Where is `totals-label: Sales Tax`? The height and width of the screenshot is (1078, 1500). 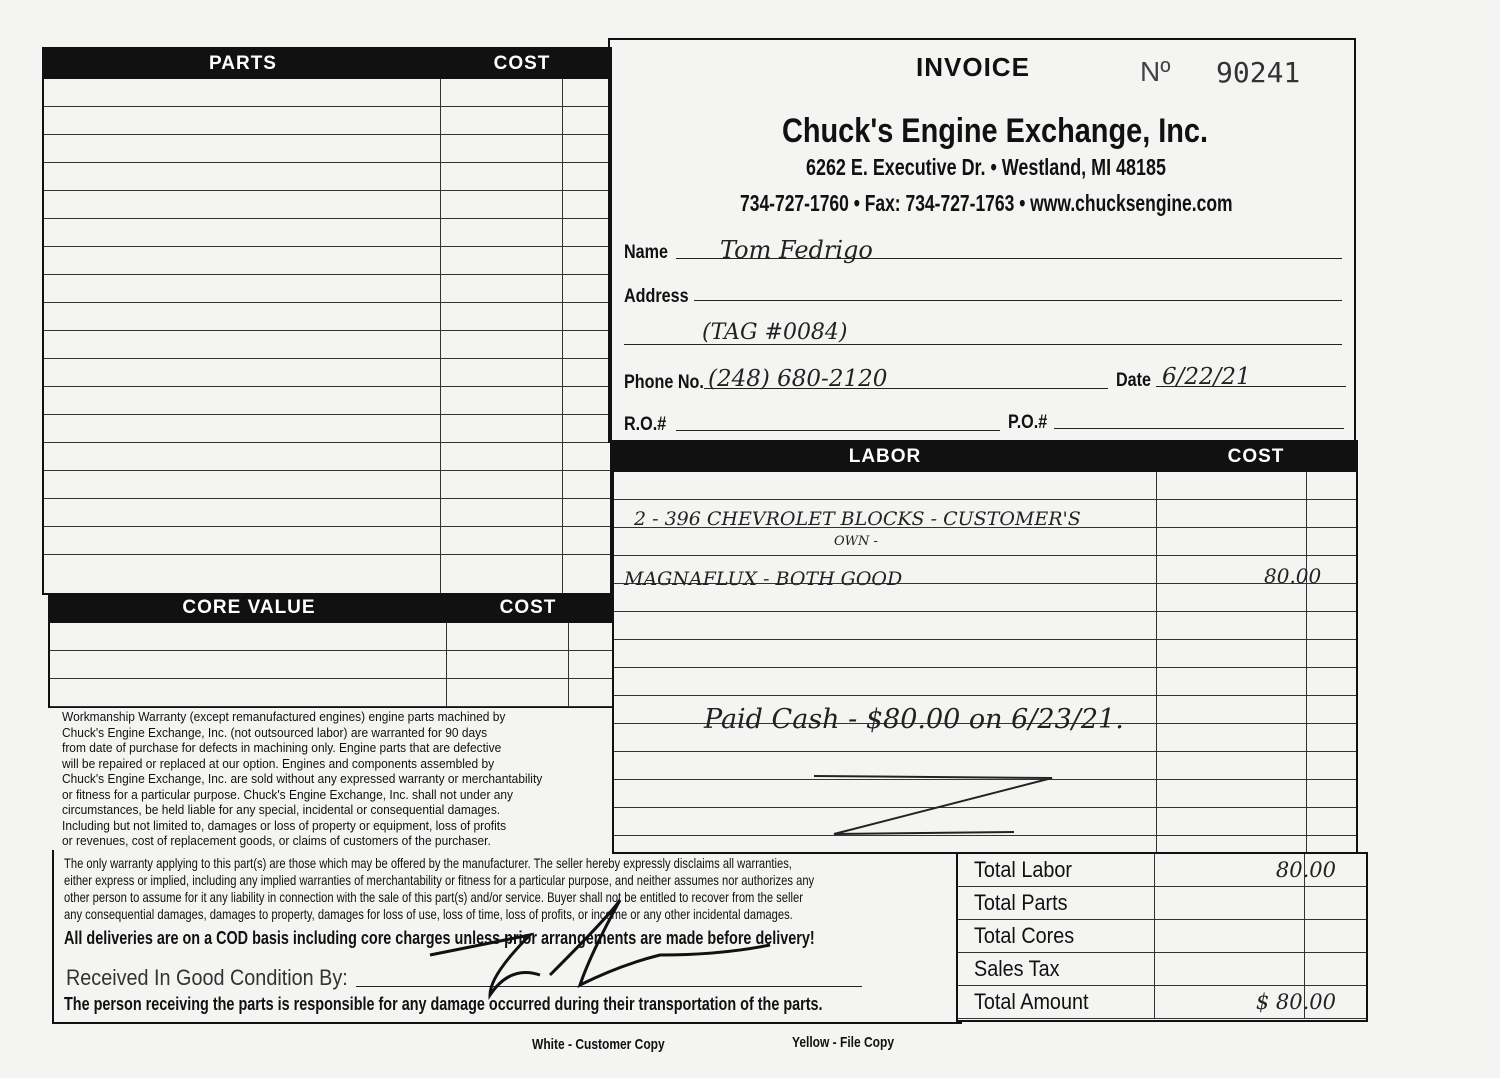
totals-label: Sales Tax is located at coordinates (1017, 968).